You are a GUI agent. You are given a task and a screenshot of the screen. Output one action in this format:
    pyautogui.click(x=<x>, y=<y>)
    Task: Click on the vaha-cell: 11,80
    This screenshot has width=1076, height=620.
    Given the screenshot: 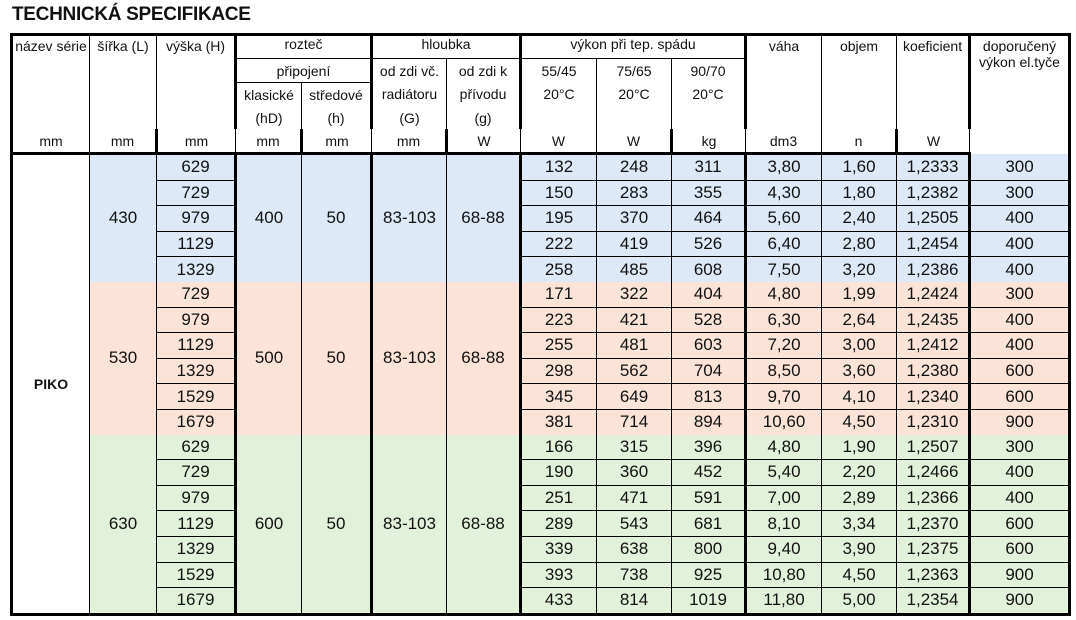 What is the action you would take?
    pyautogui.click(x=783, y=601)
    